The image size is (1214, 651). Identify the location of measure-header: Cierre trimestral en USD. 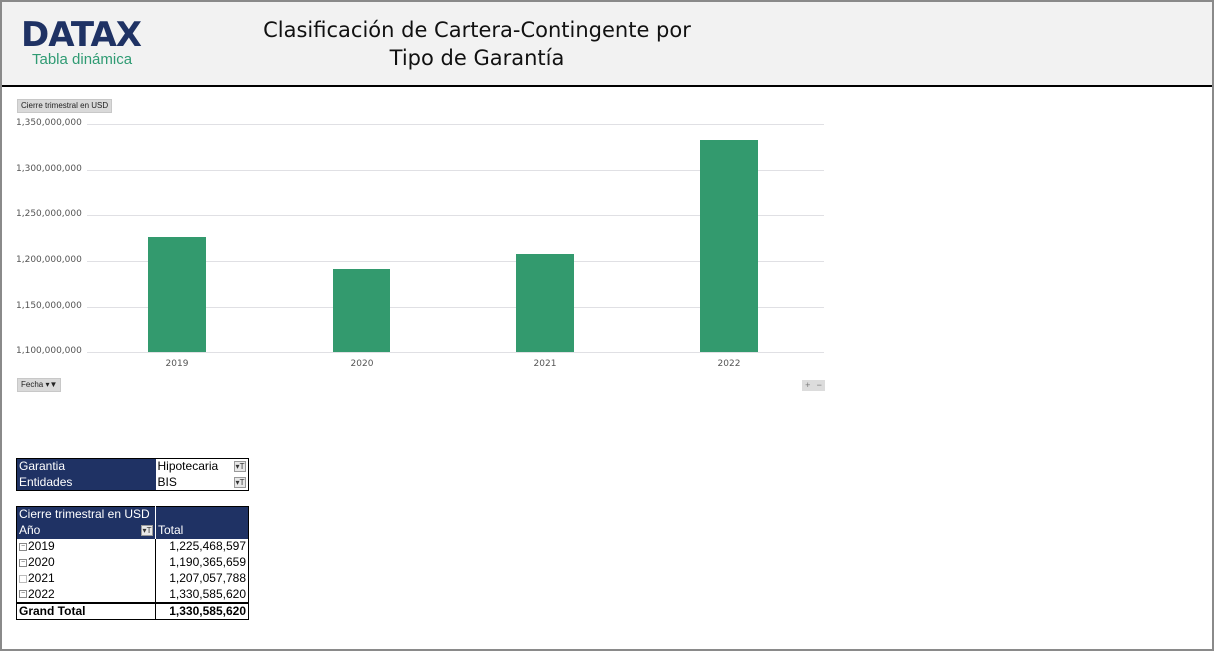
(86, 514).